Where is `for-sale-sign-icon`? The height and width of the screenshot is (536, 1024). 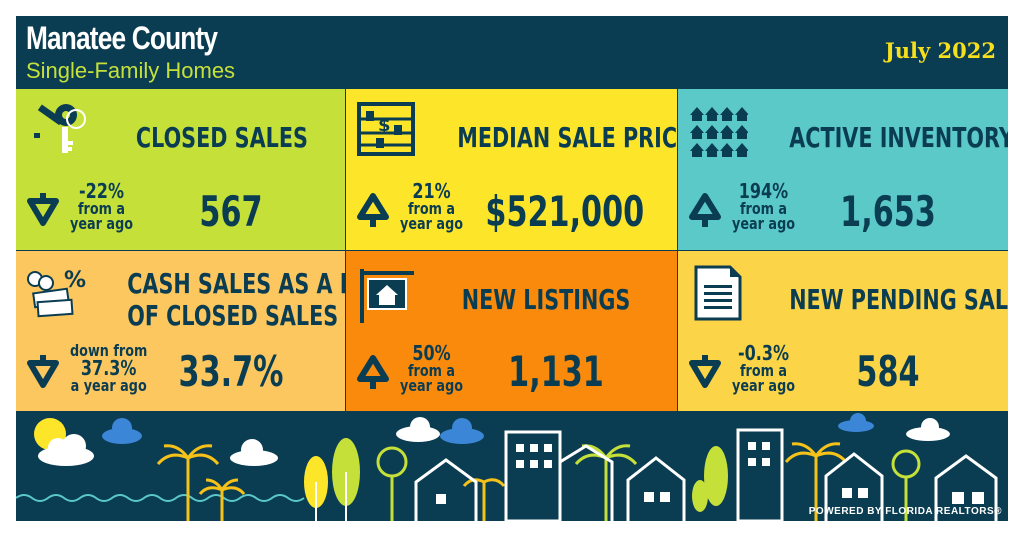 for-sale-sign-icon is located at coordinates (387, 296).